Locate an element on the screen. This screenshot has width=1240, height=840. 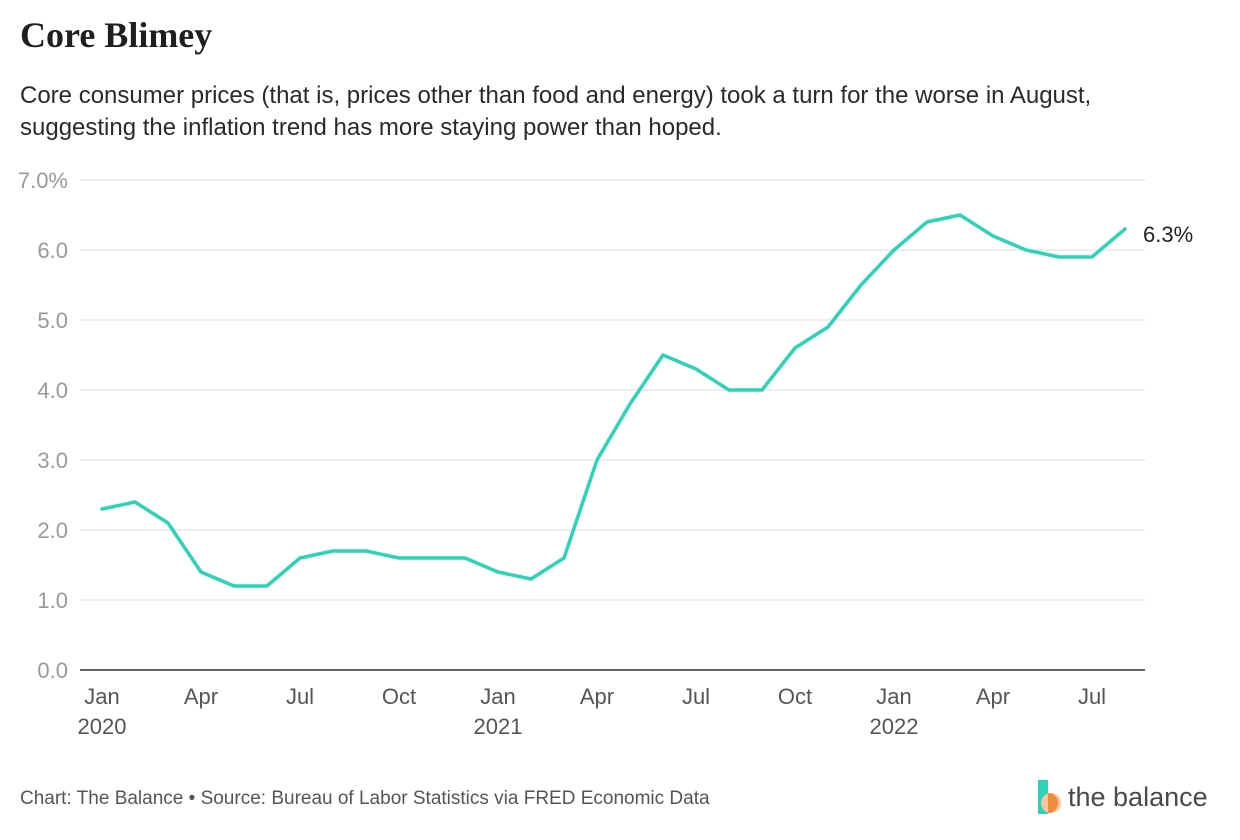
y-tick-label: 3.0 is located at coordinates (52, 460).